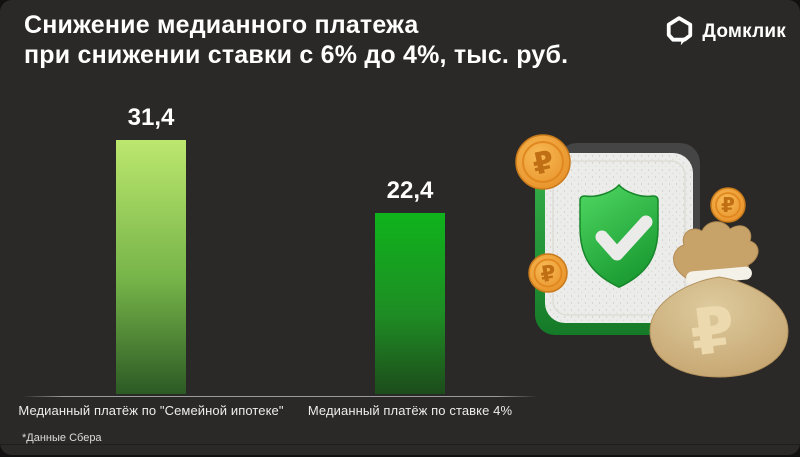  What do you see at coordinates (151, 410) in the screenshot?
I see `category-label-family-mortgage: Медианный платёж по "Семейной ипотеке"` at bounding box center [151, 410].